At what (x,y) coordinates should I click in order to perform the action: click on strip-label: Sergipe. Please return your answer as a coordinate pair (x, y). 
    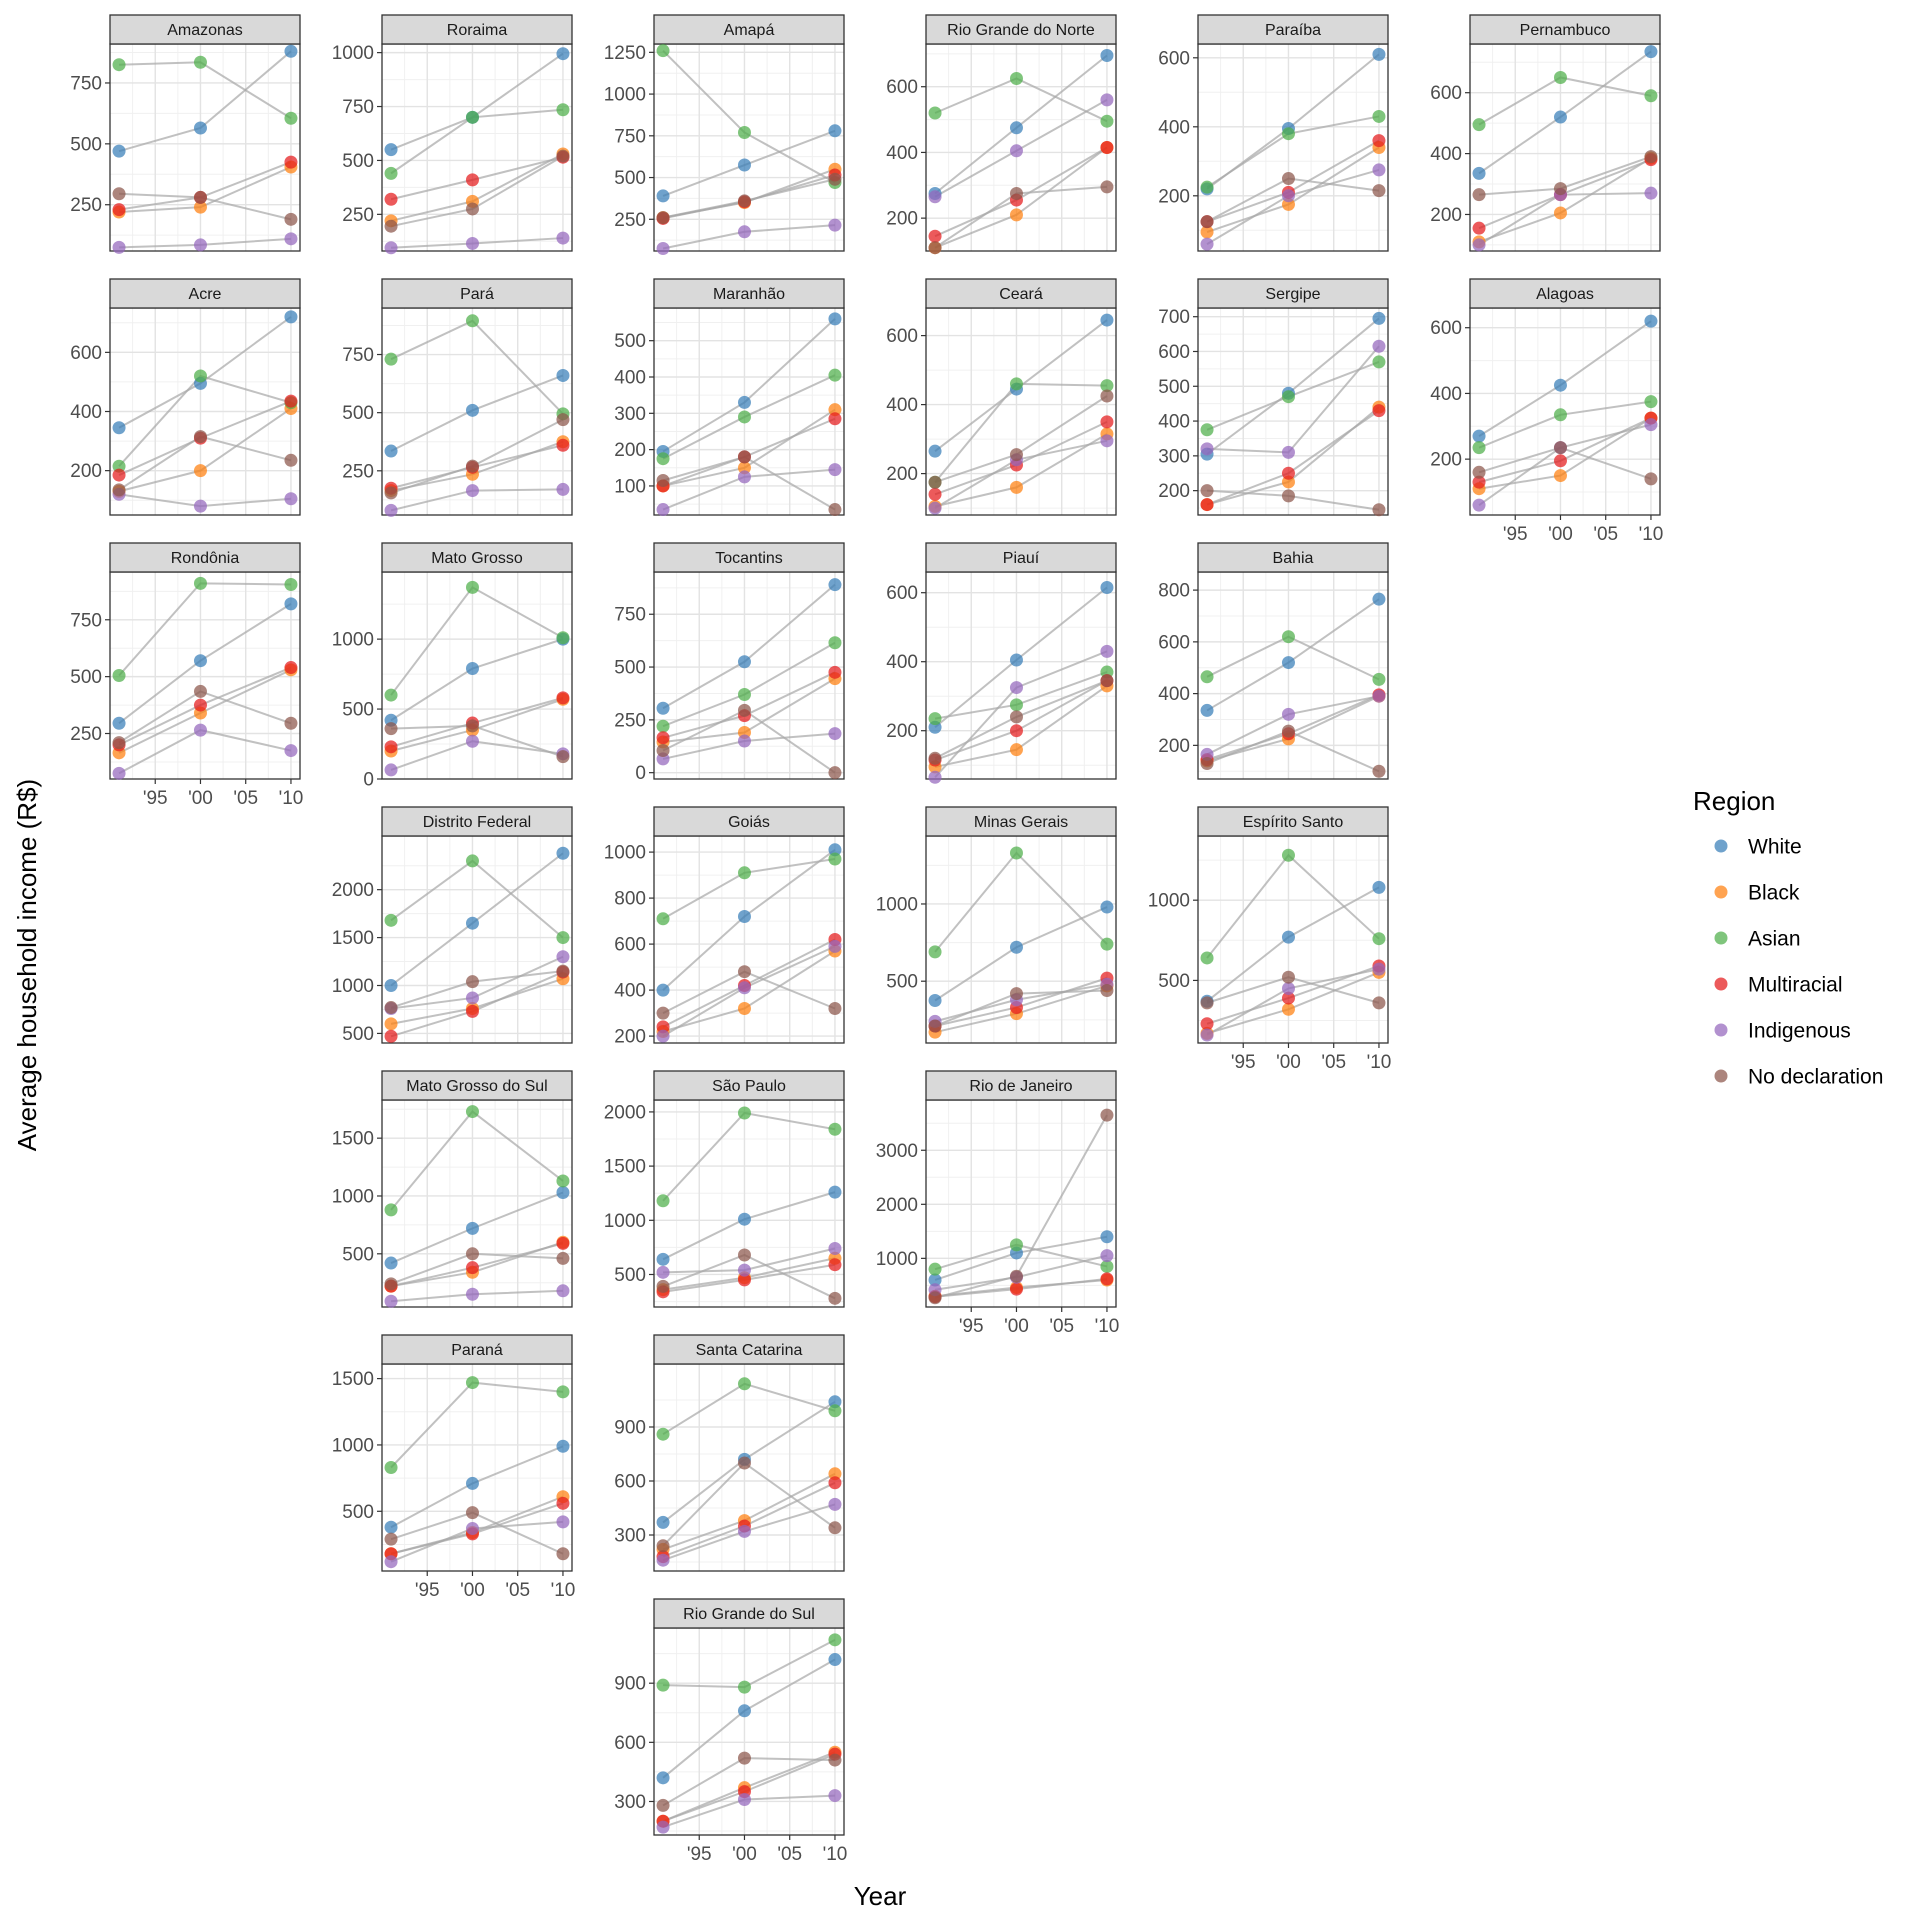
    Looking at the image, I should click on (1292, 294).